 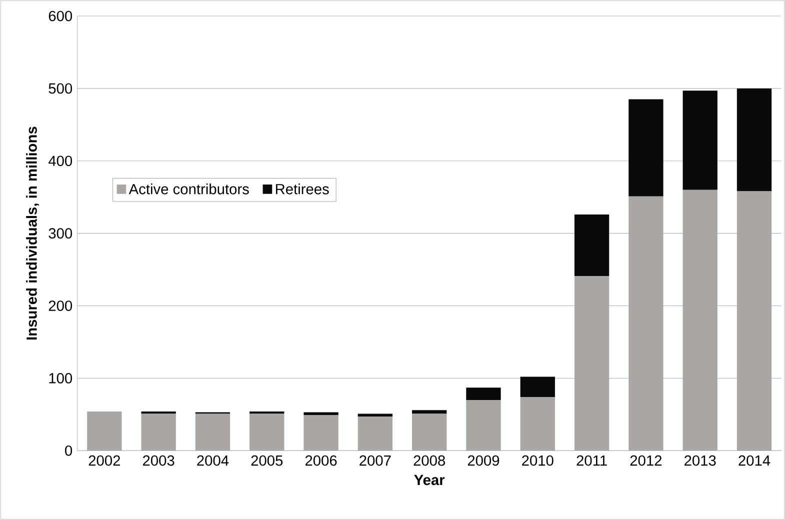 I want to click on x-tick-label: 2013, so click(x=700, y=460).